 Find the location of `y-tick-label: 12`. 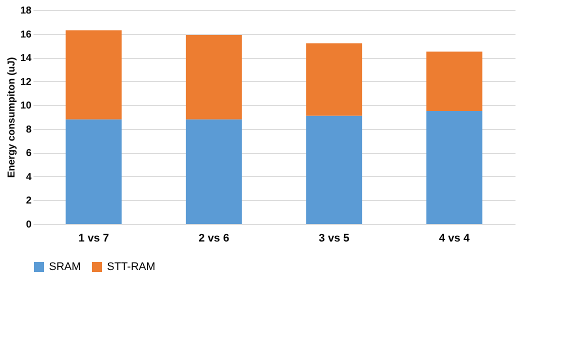

y-tick-label: 12 is located at coordinates (26, 82).